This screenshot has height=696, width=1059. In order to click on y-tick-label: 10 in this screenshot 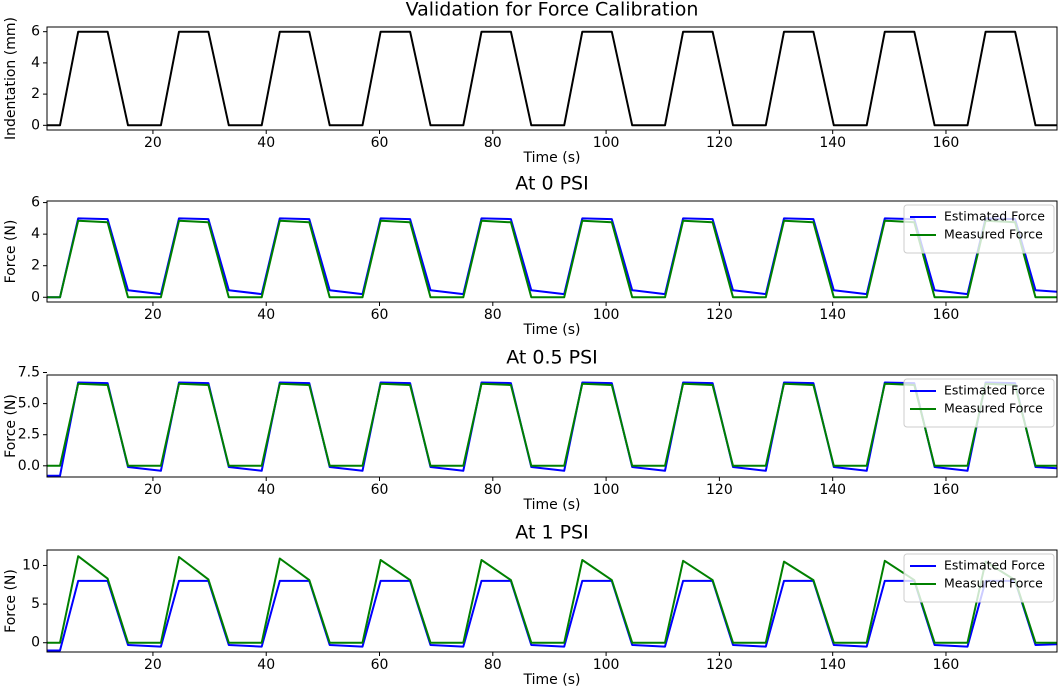, I will do `click(31, 565)`.